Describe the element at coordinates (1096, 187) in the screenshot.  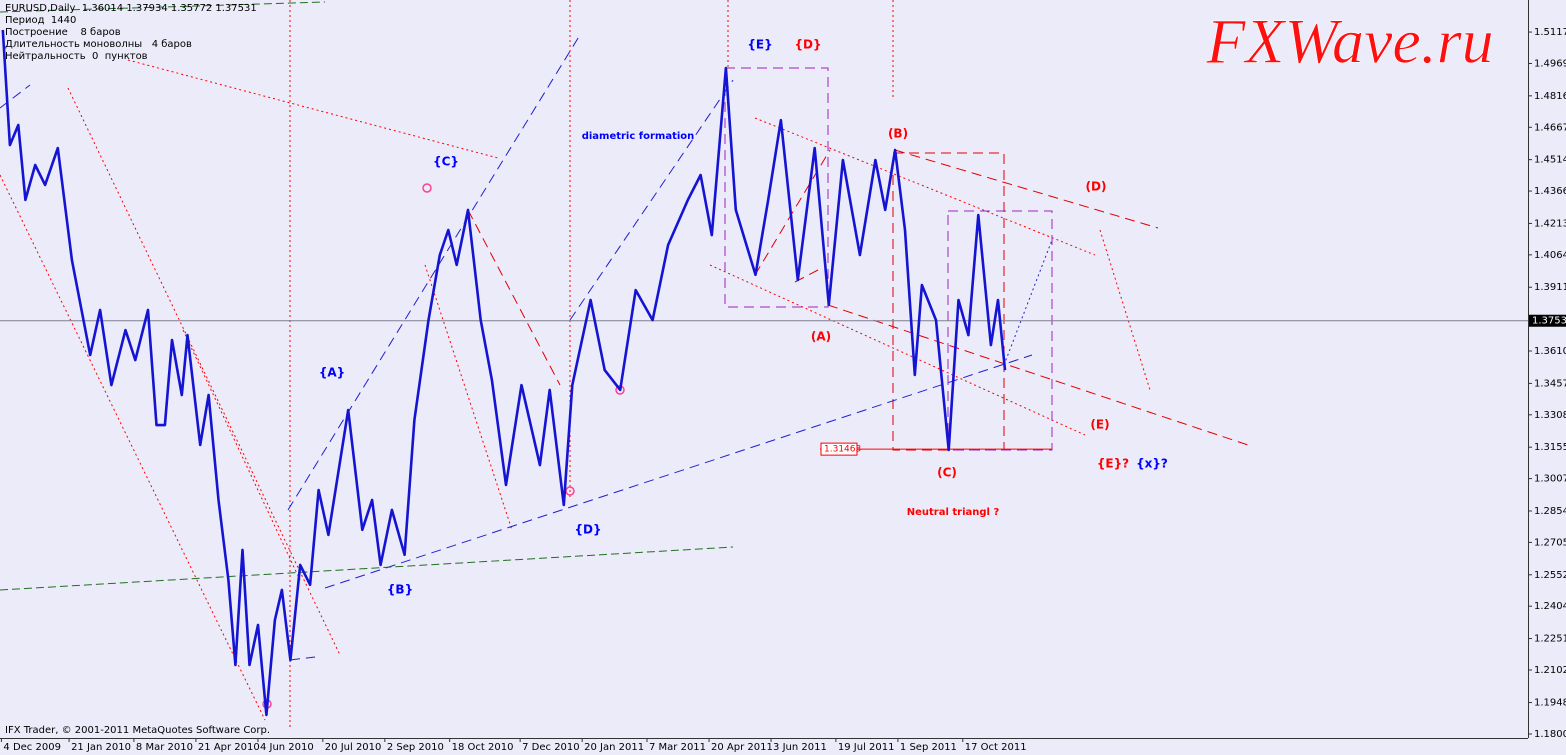
I see `wave-label: (D)` at that location.